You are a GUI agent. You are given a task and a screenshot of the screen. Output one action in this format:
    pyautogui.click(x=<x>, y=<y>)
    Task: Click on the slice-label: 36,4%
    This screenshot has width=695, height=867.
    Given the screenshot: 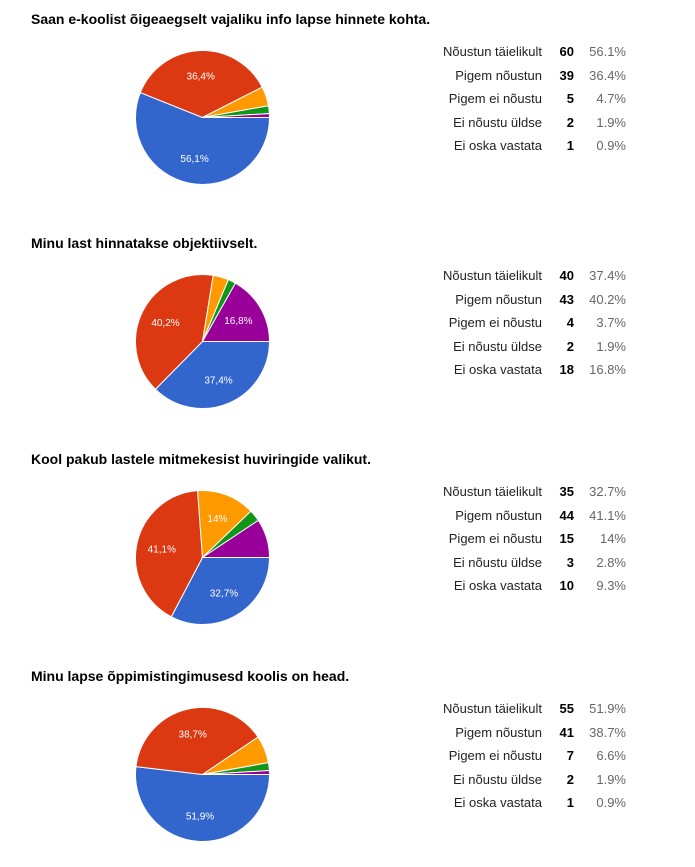 What is the action you would take?
    pyautogui.click(x=201, y=77)
    